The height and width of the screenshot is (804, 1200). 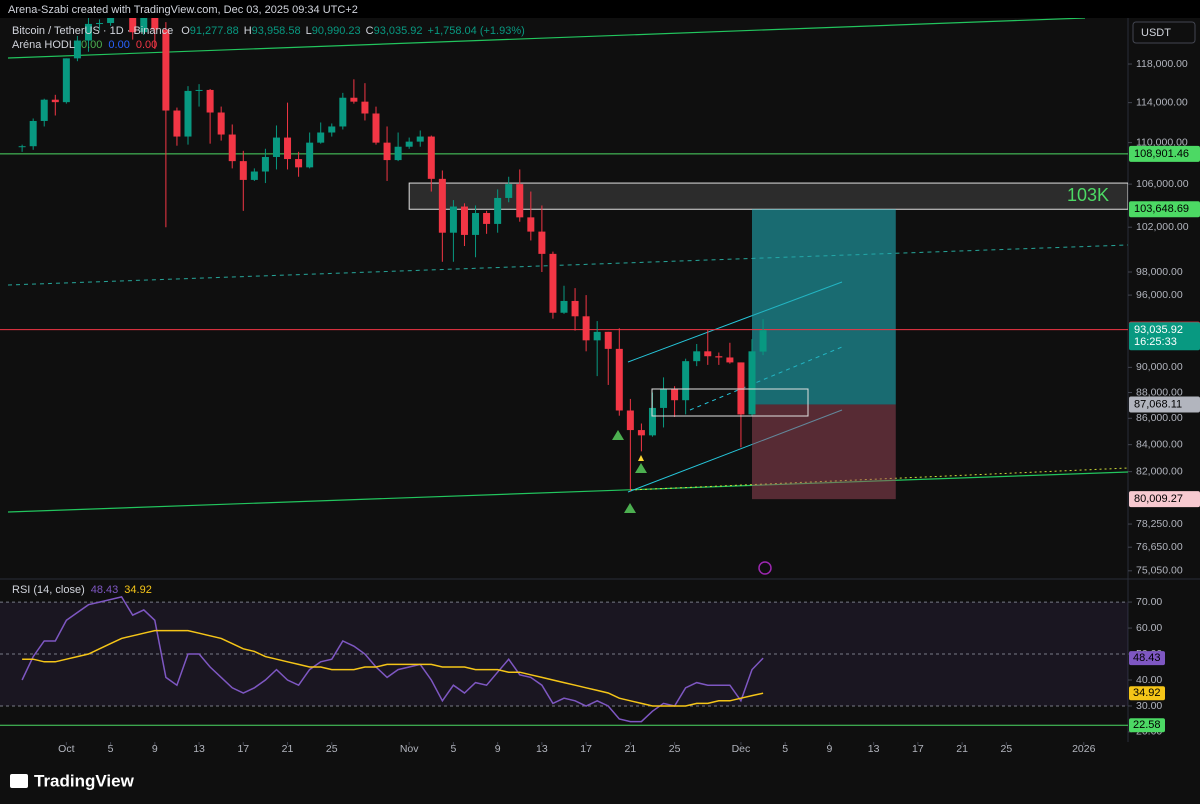 I want to click on signal-marker, so click(x=618, y=435).